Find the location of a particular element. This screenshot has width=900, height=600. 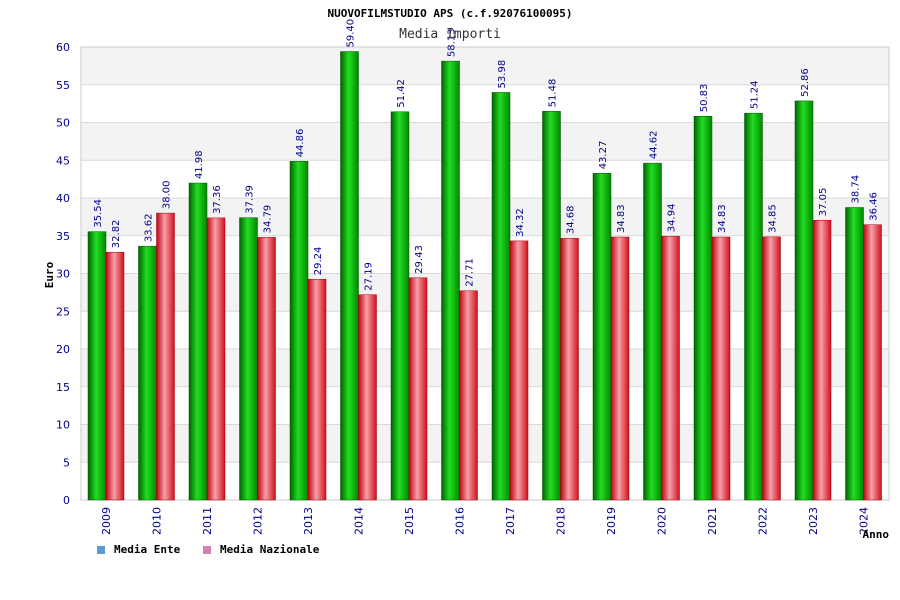

bar-media-ente-2017 is located at coordinates (501, 296).